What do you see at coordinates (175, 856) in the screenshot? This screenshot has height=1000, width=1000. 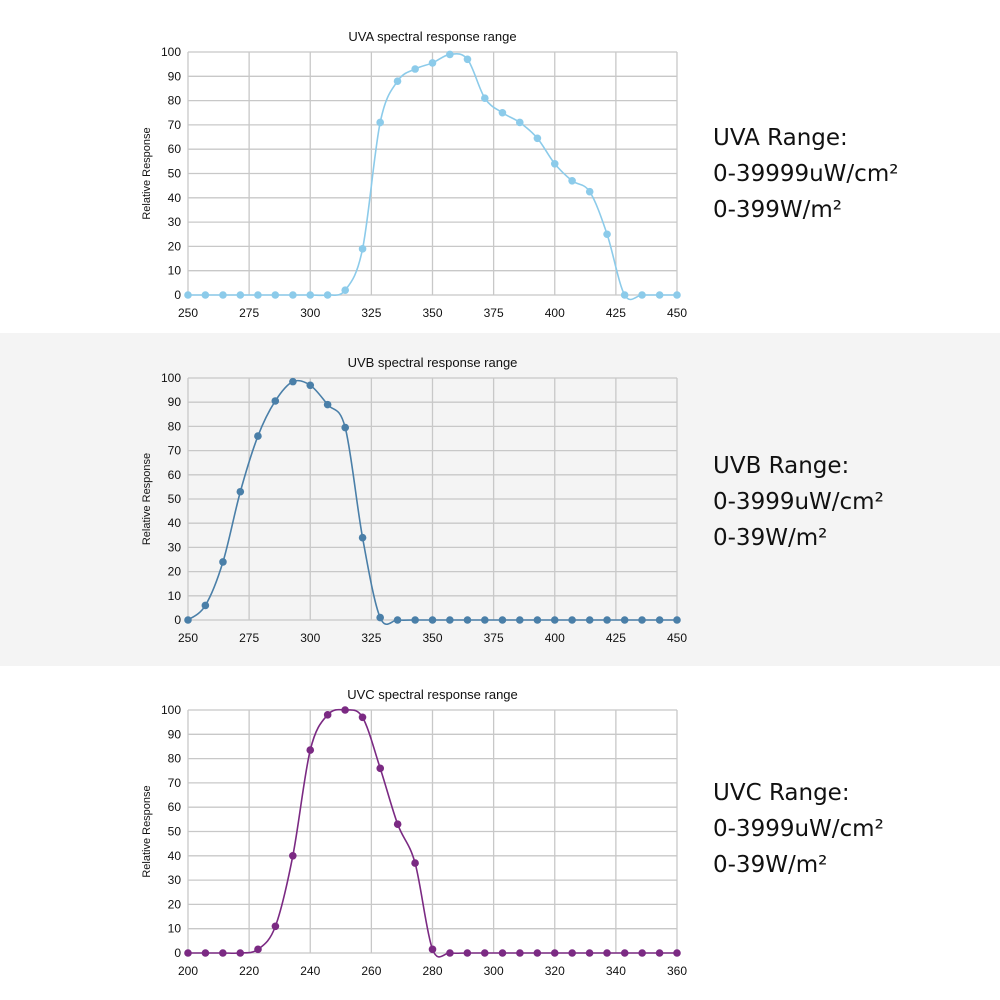 I see `uvc-y-tick-label: 40` at bounding box center [175, 856].